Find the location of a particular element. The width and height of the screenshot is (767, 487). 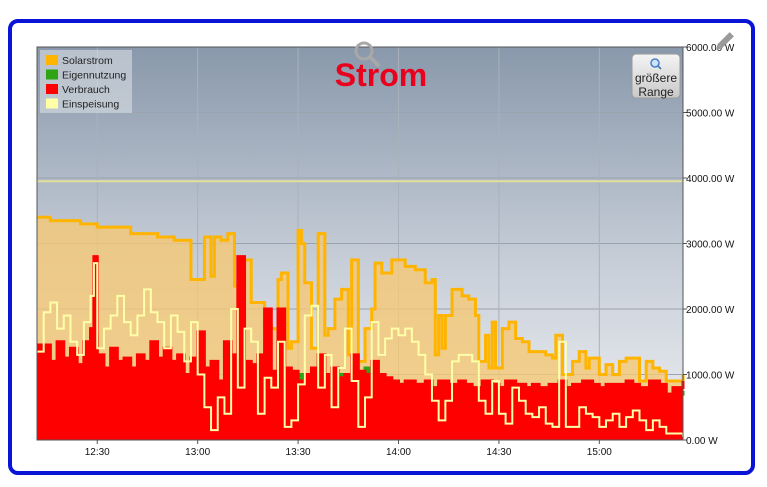

chart-title: Strom is located at coordinates (381, 75).